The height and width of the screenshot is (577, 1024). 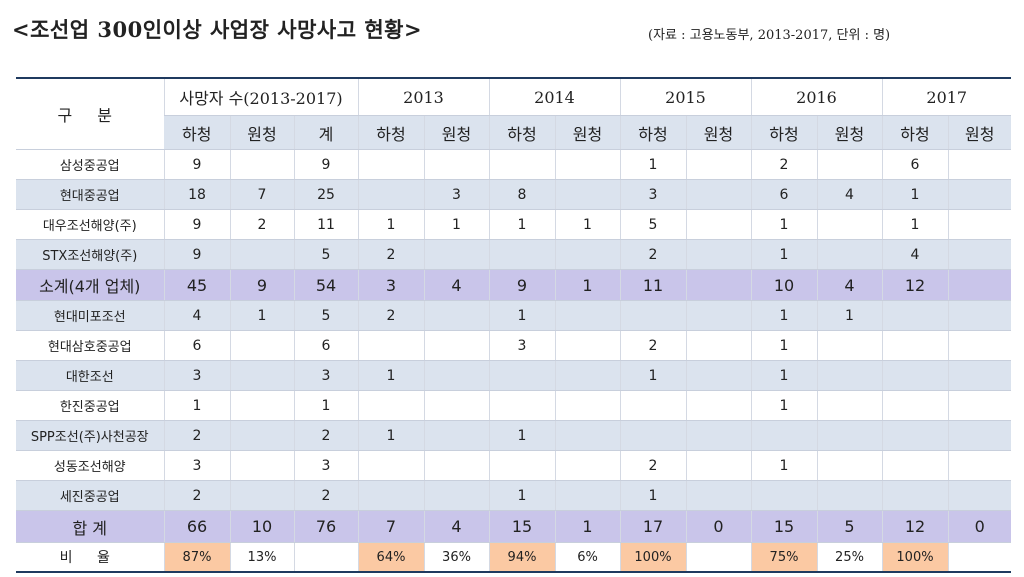 I want to click on year-header-2015: 2015, so click(x=685, y=97).